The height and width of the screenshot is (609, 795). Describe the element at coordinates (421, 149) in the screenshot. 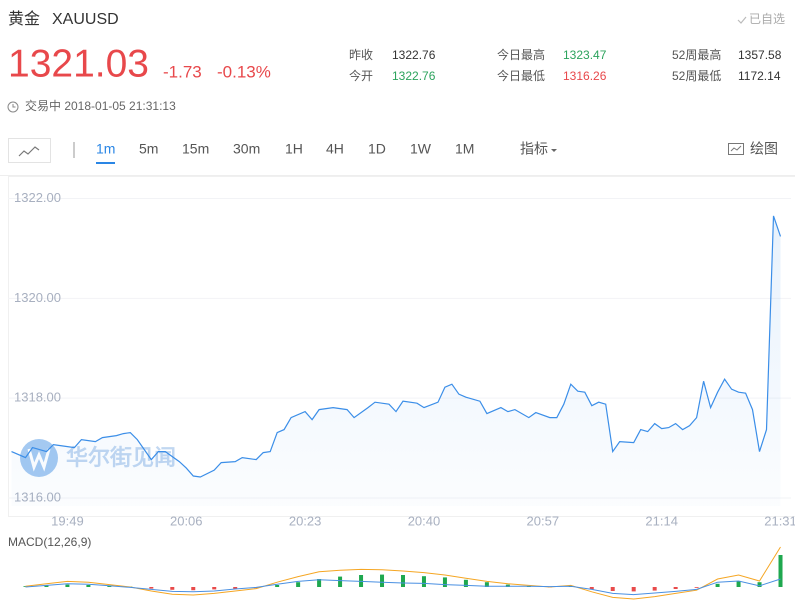

I see `interval-tab: 1W` at that location.